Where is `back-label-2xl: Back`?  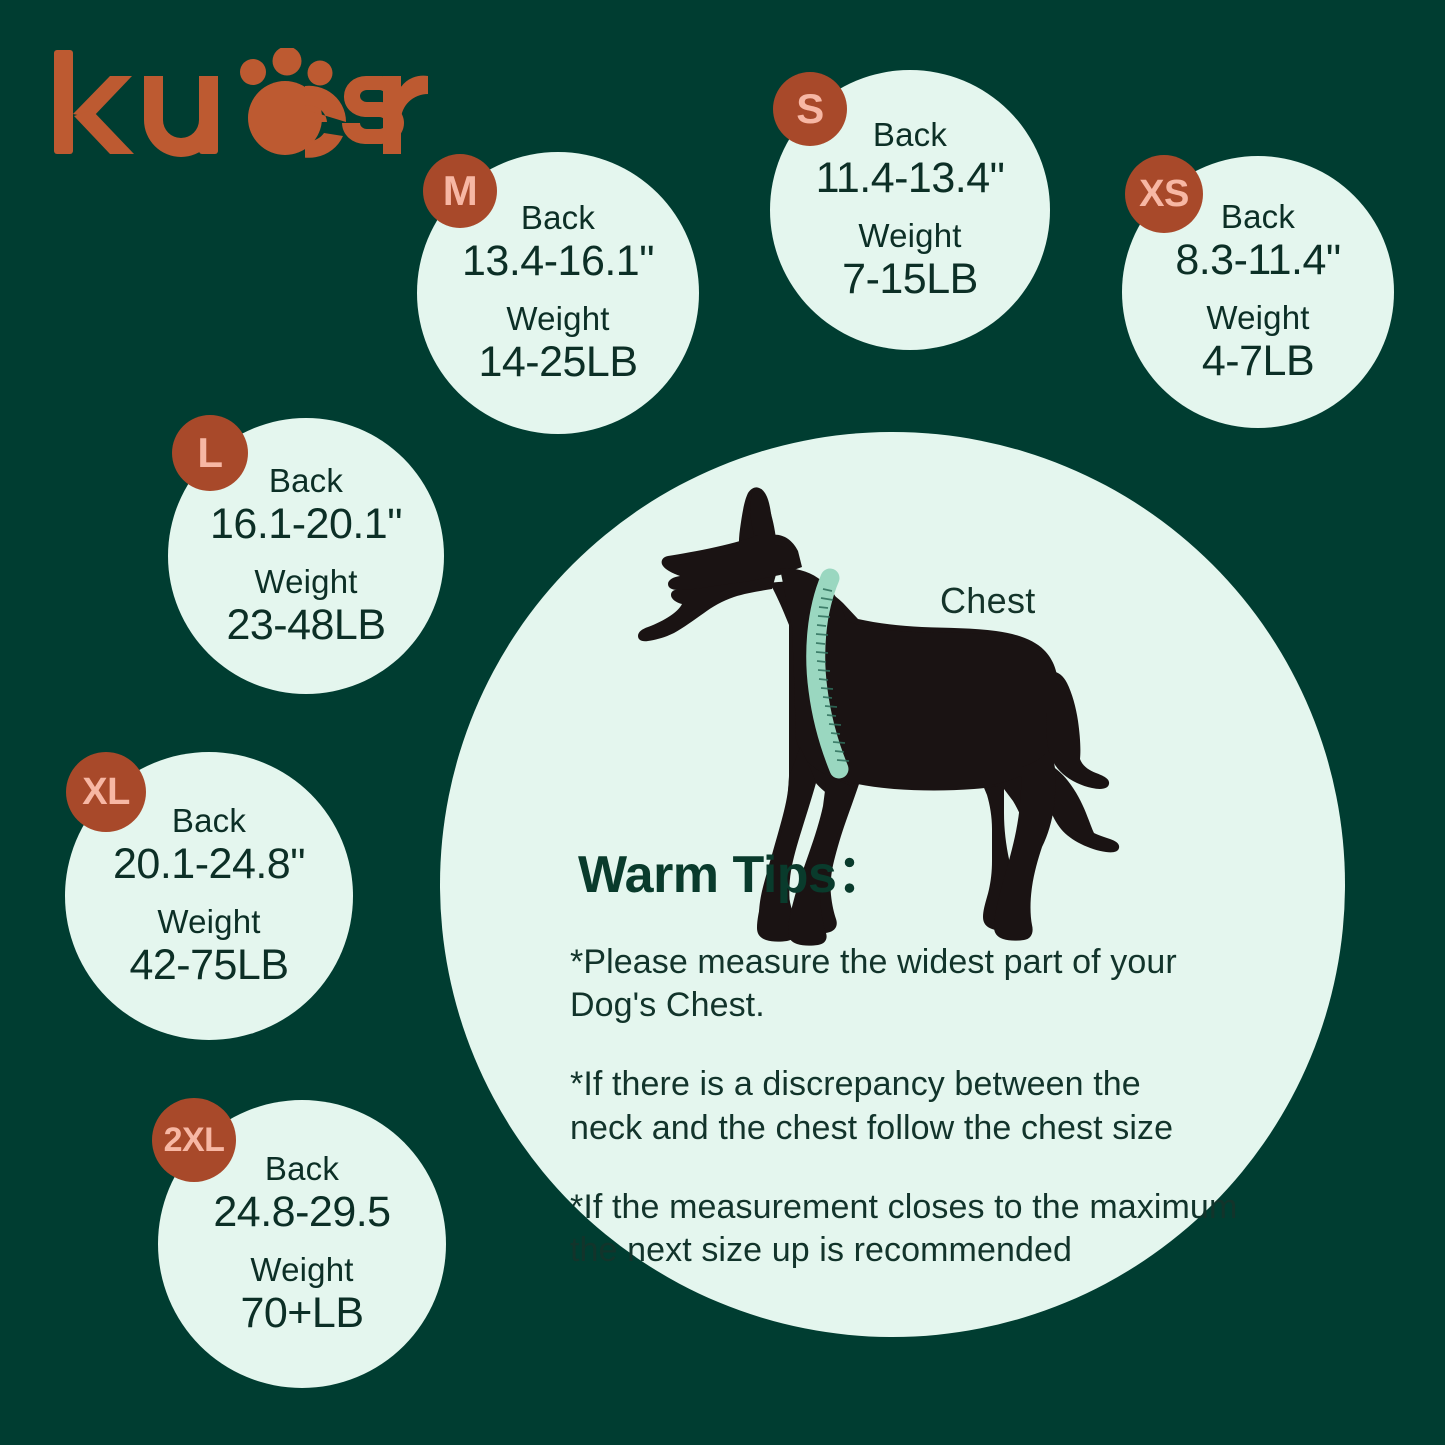 back-label-2xl: Back is located at coordinates (302, 1168).